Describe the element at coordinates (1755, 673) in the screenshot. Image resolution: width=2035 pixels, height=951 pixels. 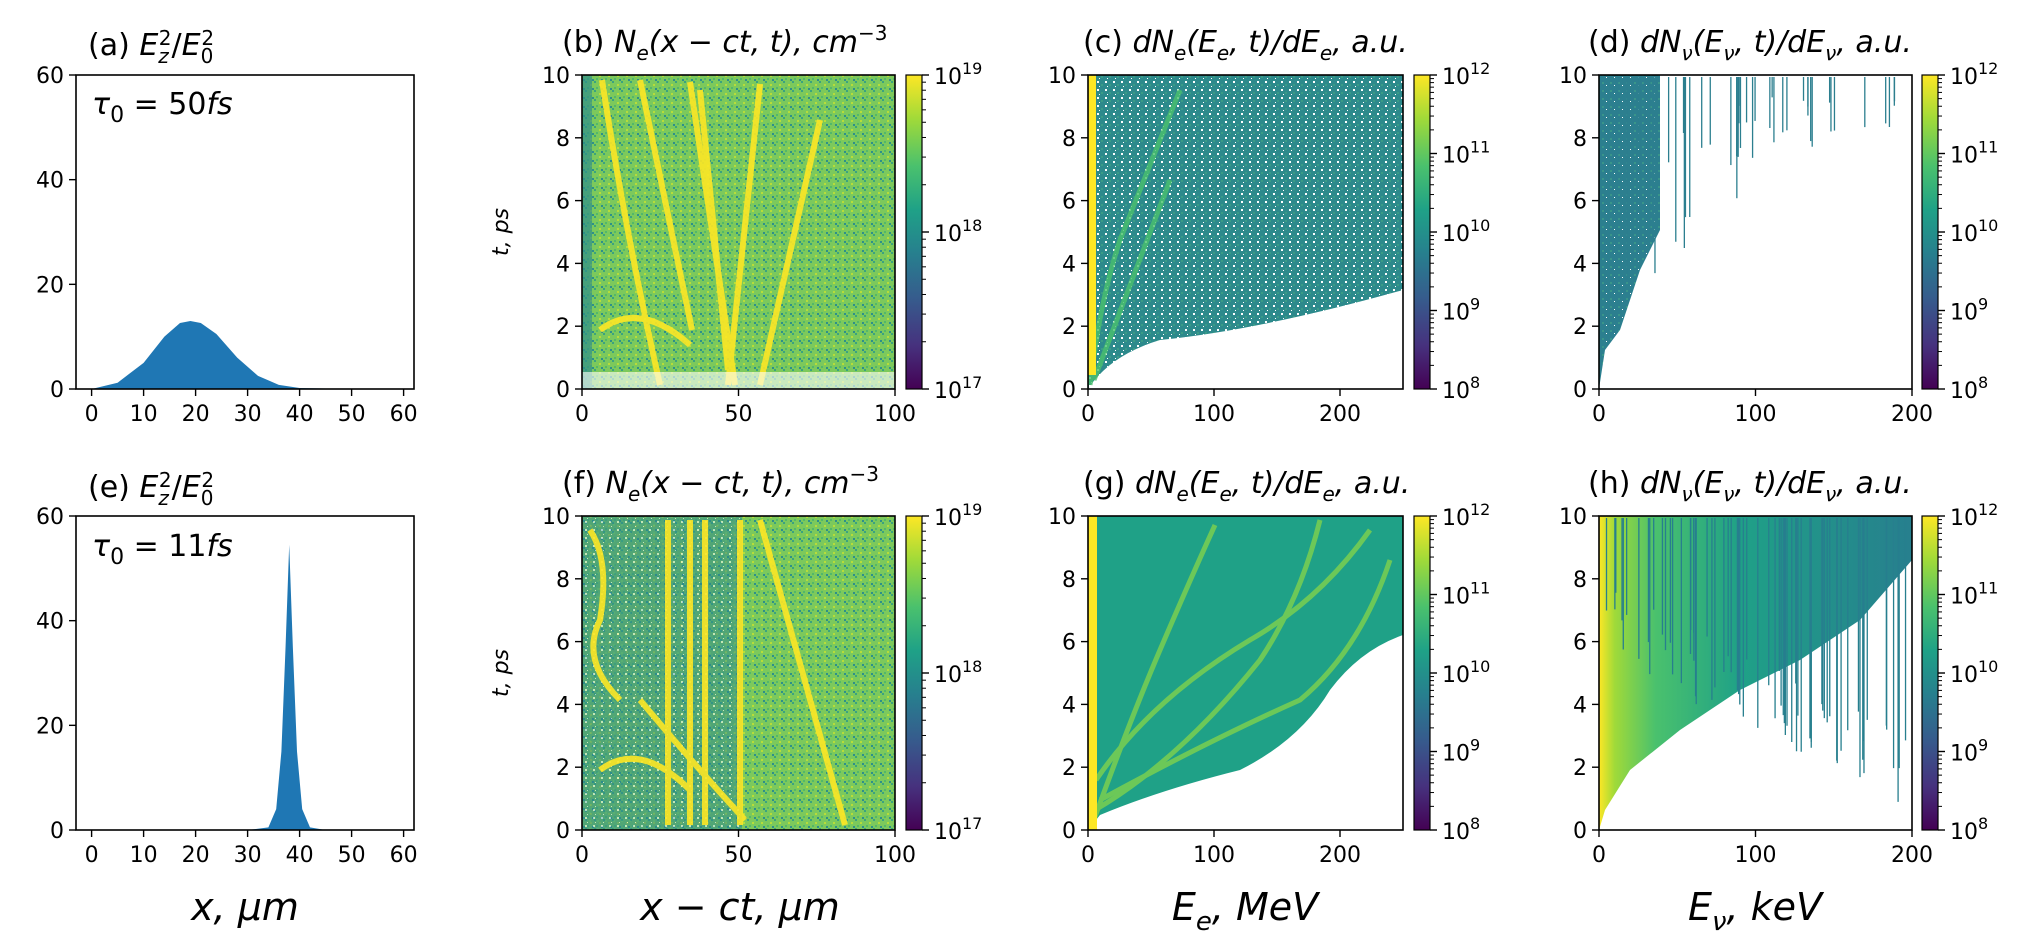
I see `heatmap-h` at that location.